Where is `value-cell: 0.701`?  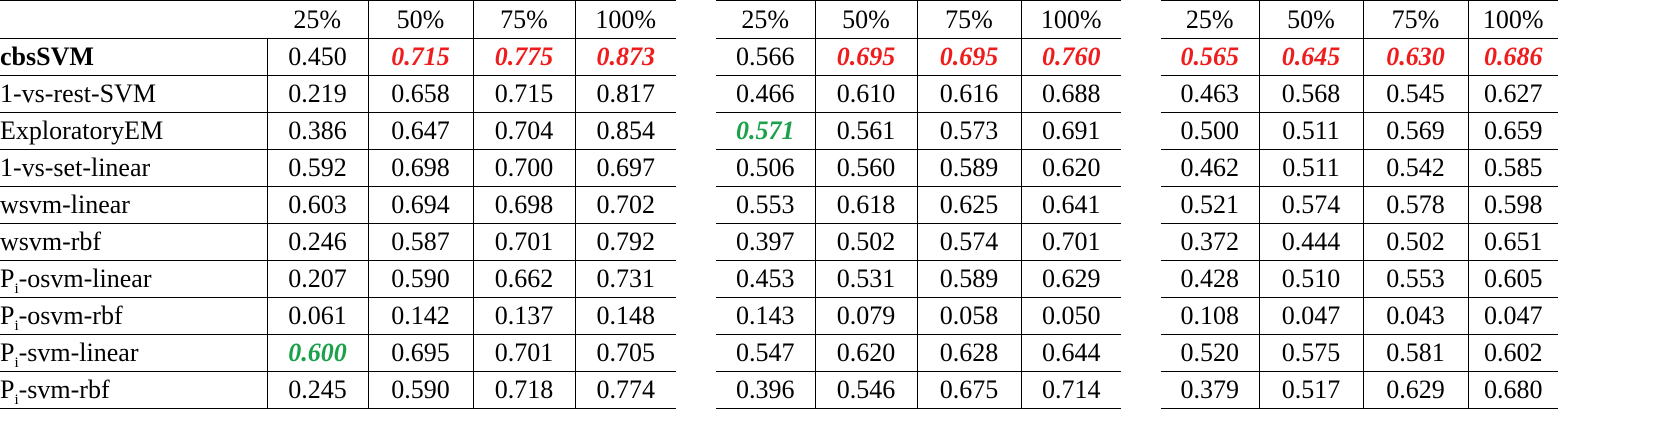
value-cell: 0.701 is located at coordinates (523, 353).